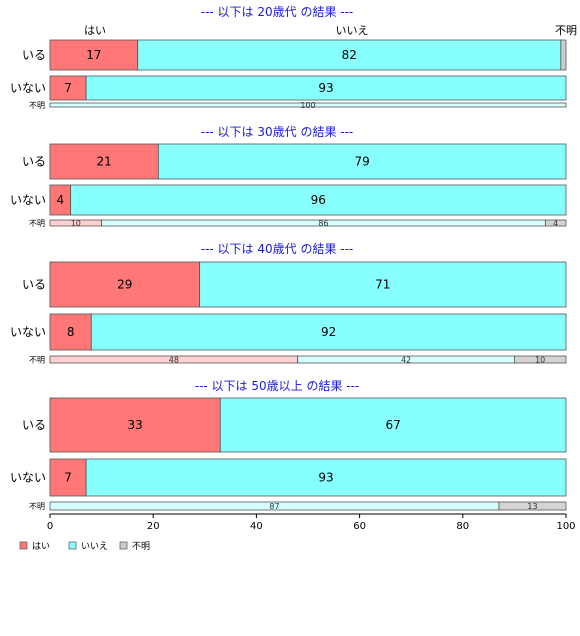  What do you see at coordinates (277, 386) in the screenshot?
I see `panel-title: --- 以下は 50歳以上 の結果 ---` at bounding box center [277, 386].